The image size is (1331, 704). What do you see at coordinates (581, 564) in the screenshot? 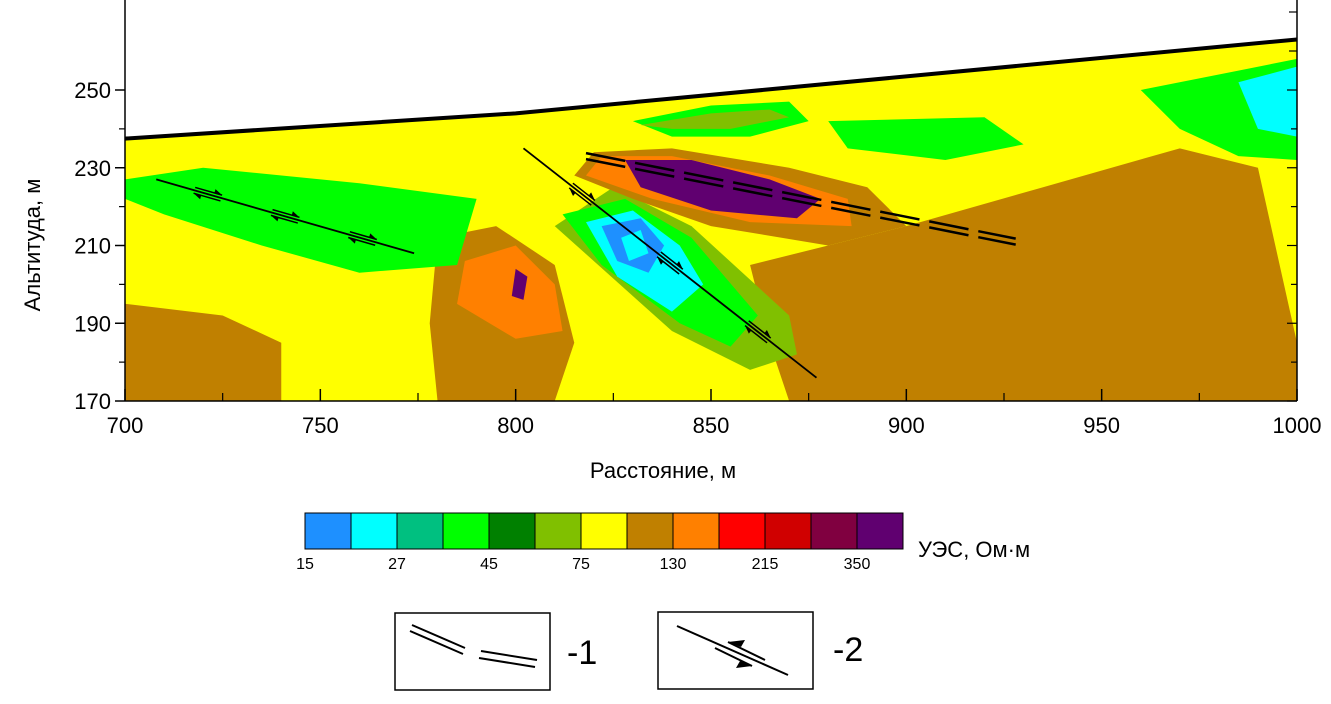
I see `colorbar-tick-label: 75` at bounding box center [581, 564].